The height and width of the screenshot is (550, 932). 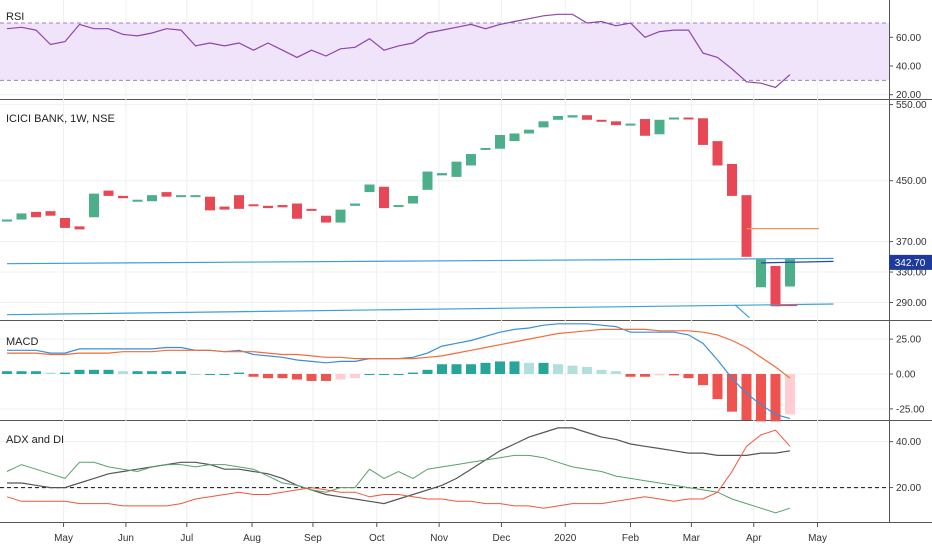 I want to click on adx-line, so click(x=399, y=466).